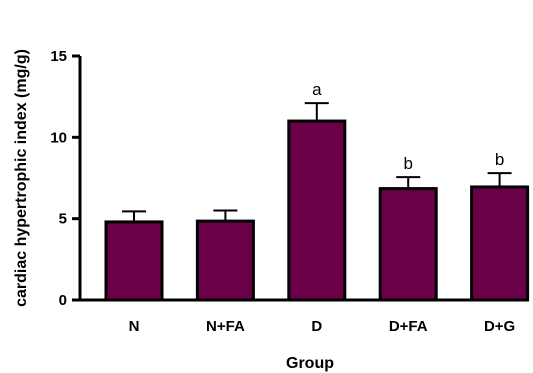  What do you see at coordinates (317, 89) in the screenshot?
I see `significance-label-d: a` at bounding box center [317, 89].